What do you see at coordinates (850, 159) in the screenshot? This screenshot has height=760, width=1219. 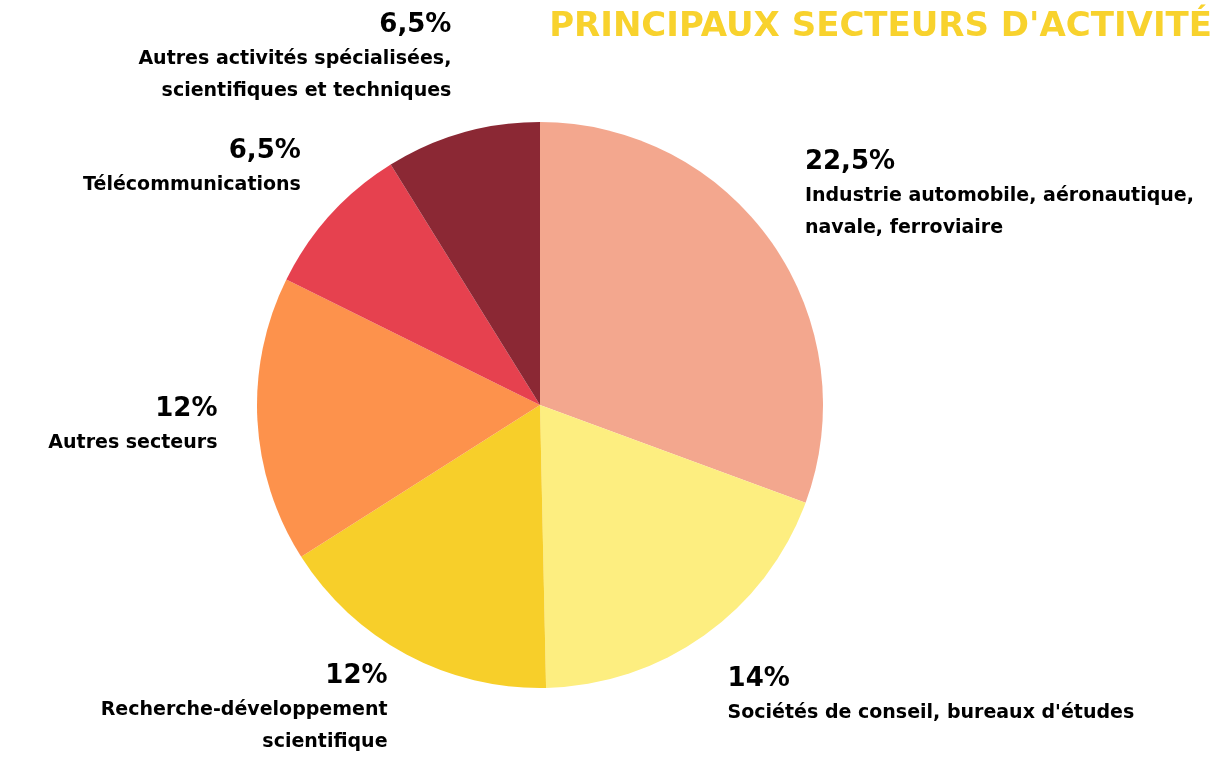 I see `data-label: 22,5%` at bounding box center [850, 159].